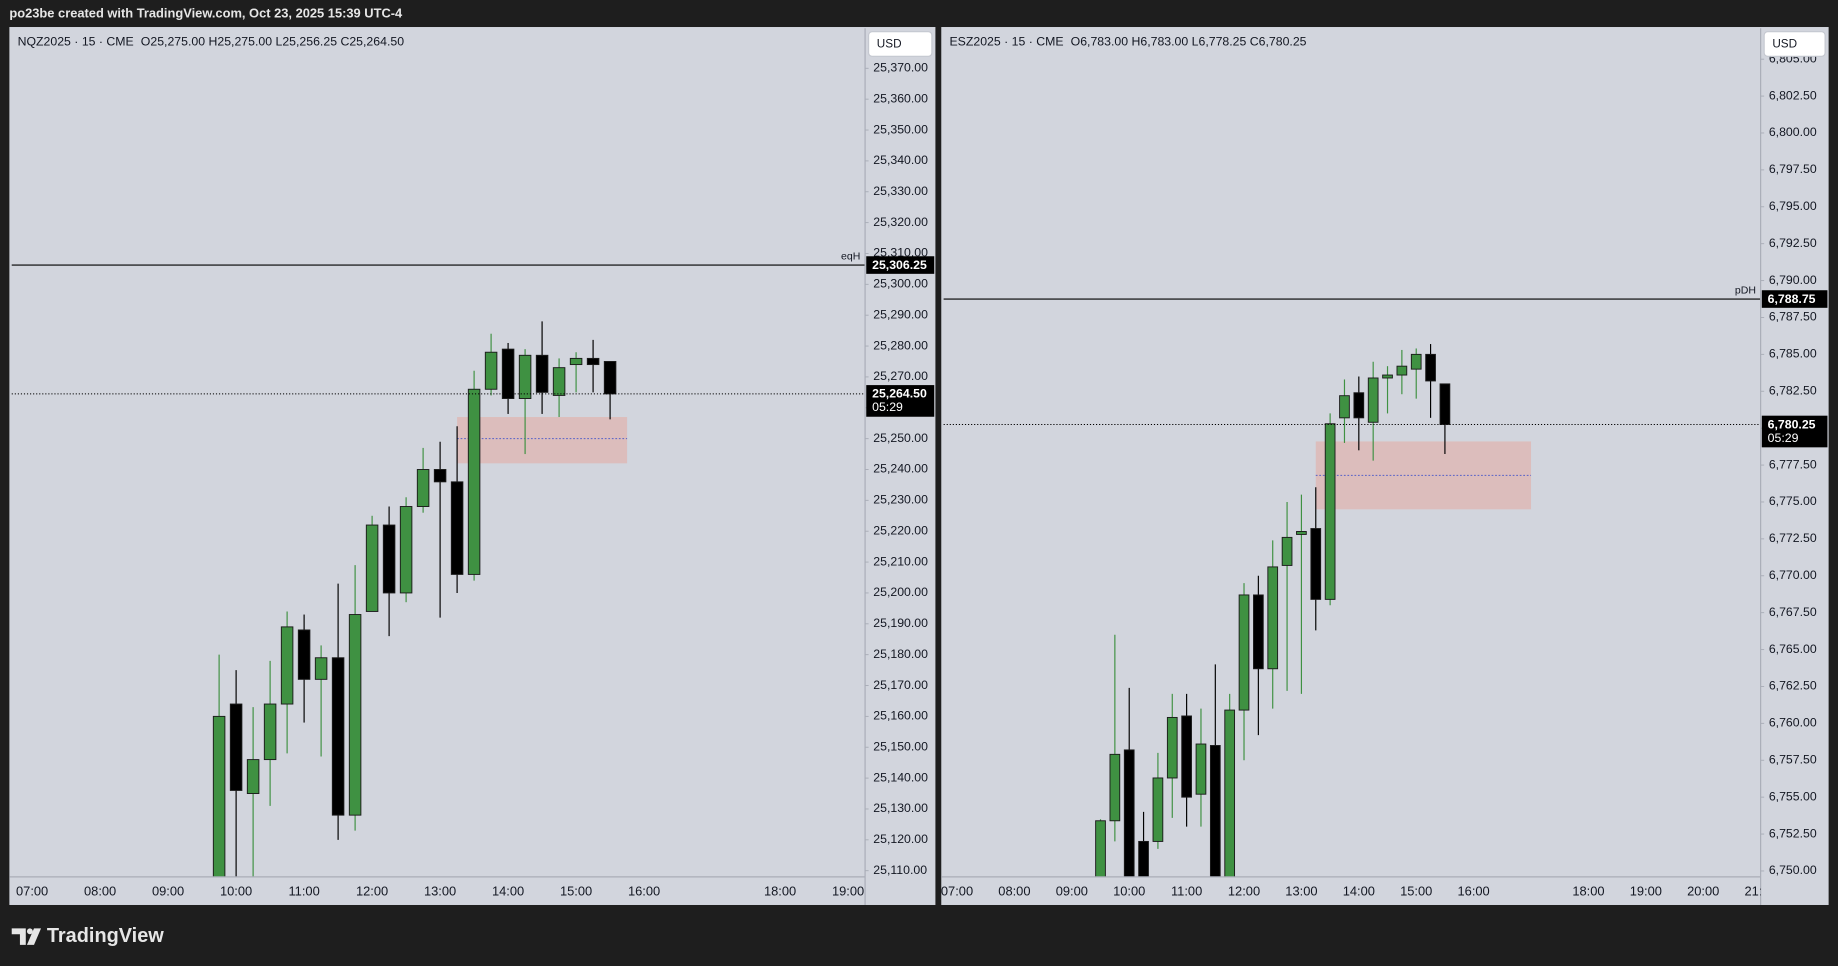 The width and height of the screenshot is (1838, 966). I want to click on y-tick-label: 25,190.00, so click(900, 623).